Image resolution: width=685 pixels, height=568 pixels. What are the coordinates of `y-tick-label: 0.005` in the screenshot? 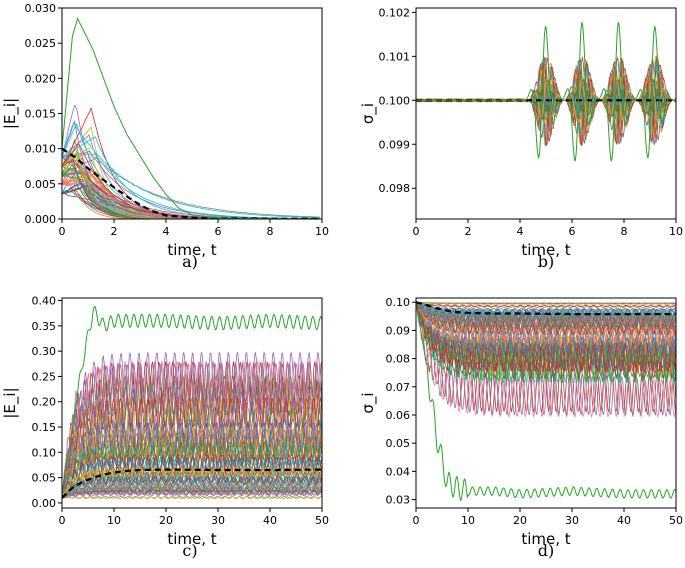 It's located at (41, 184).